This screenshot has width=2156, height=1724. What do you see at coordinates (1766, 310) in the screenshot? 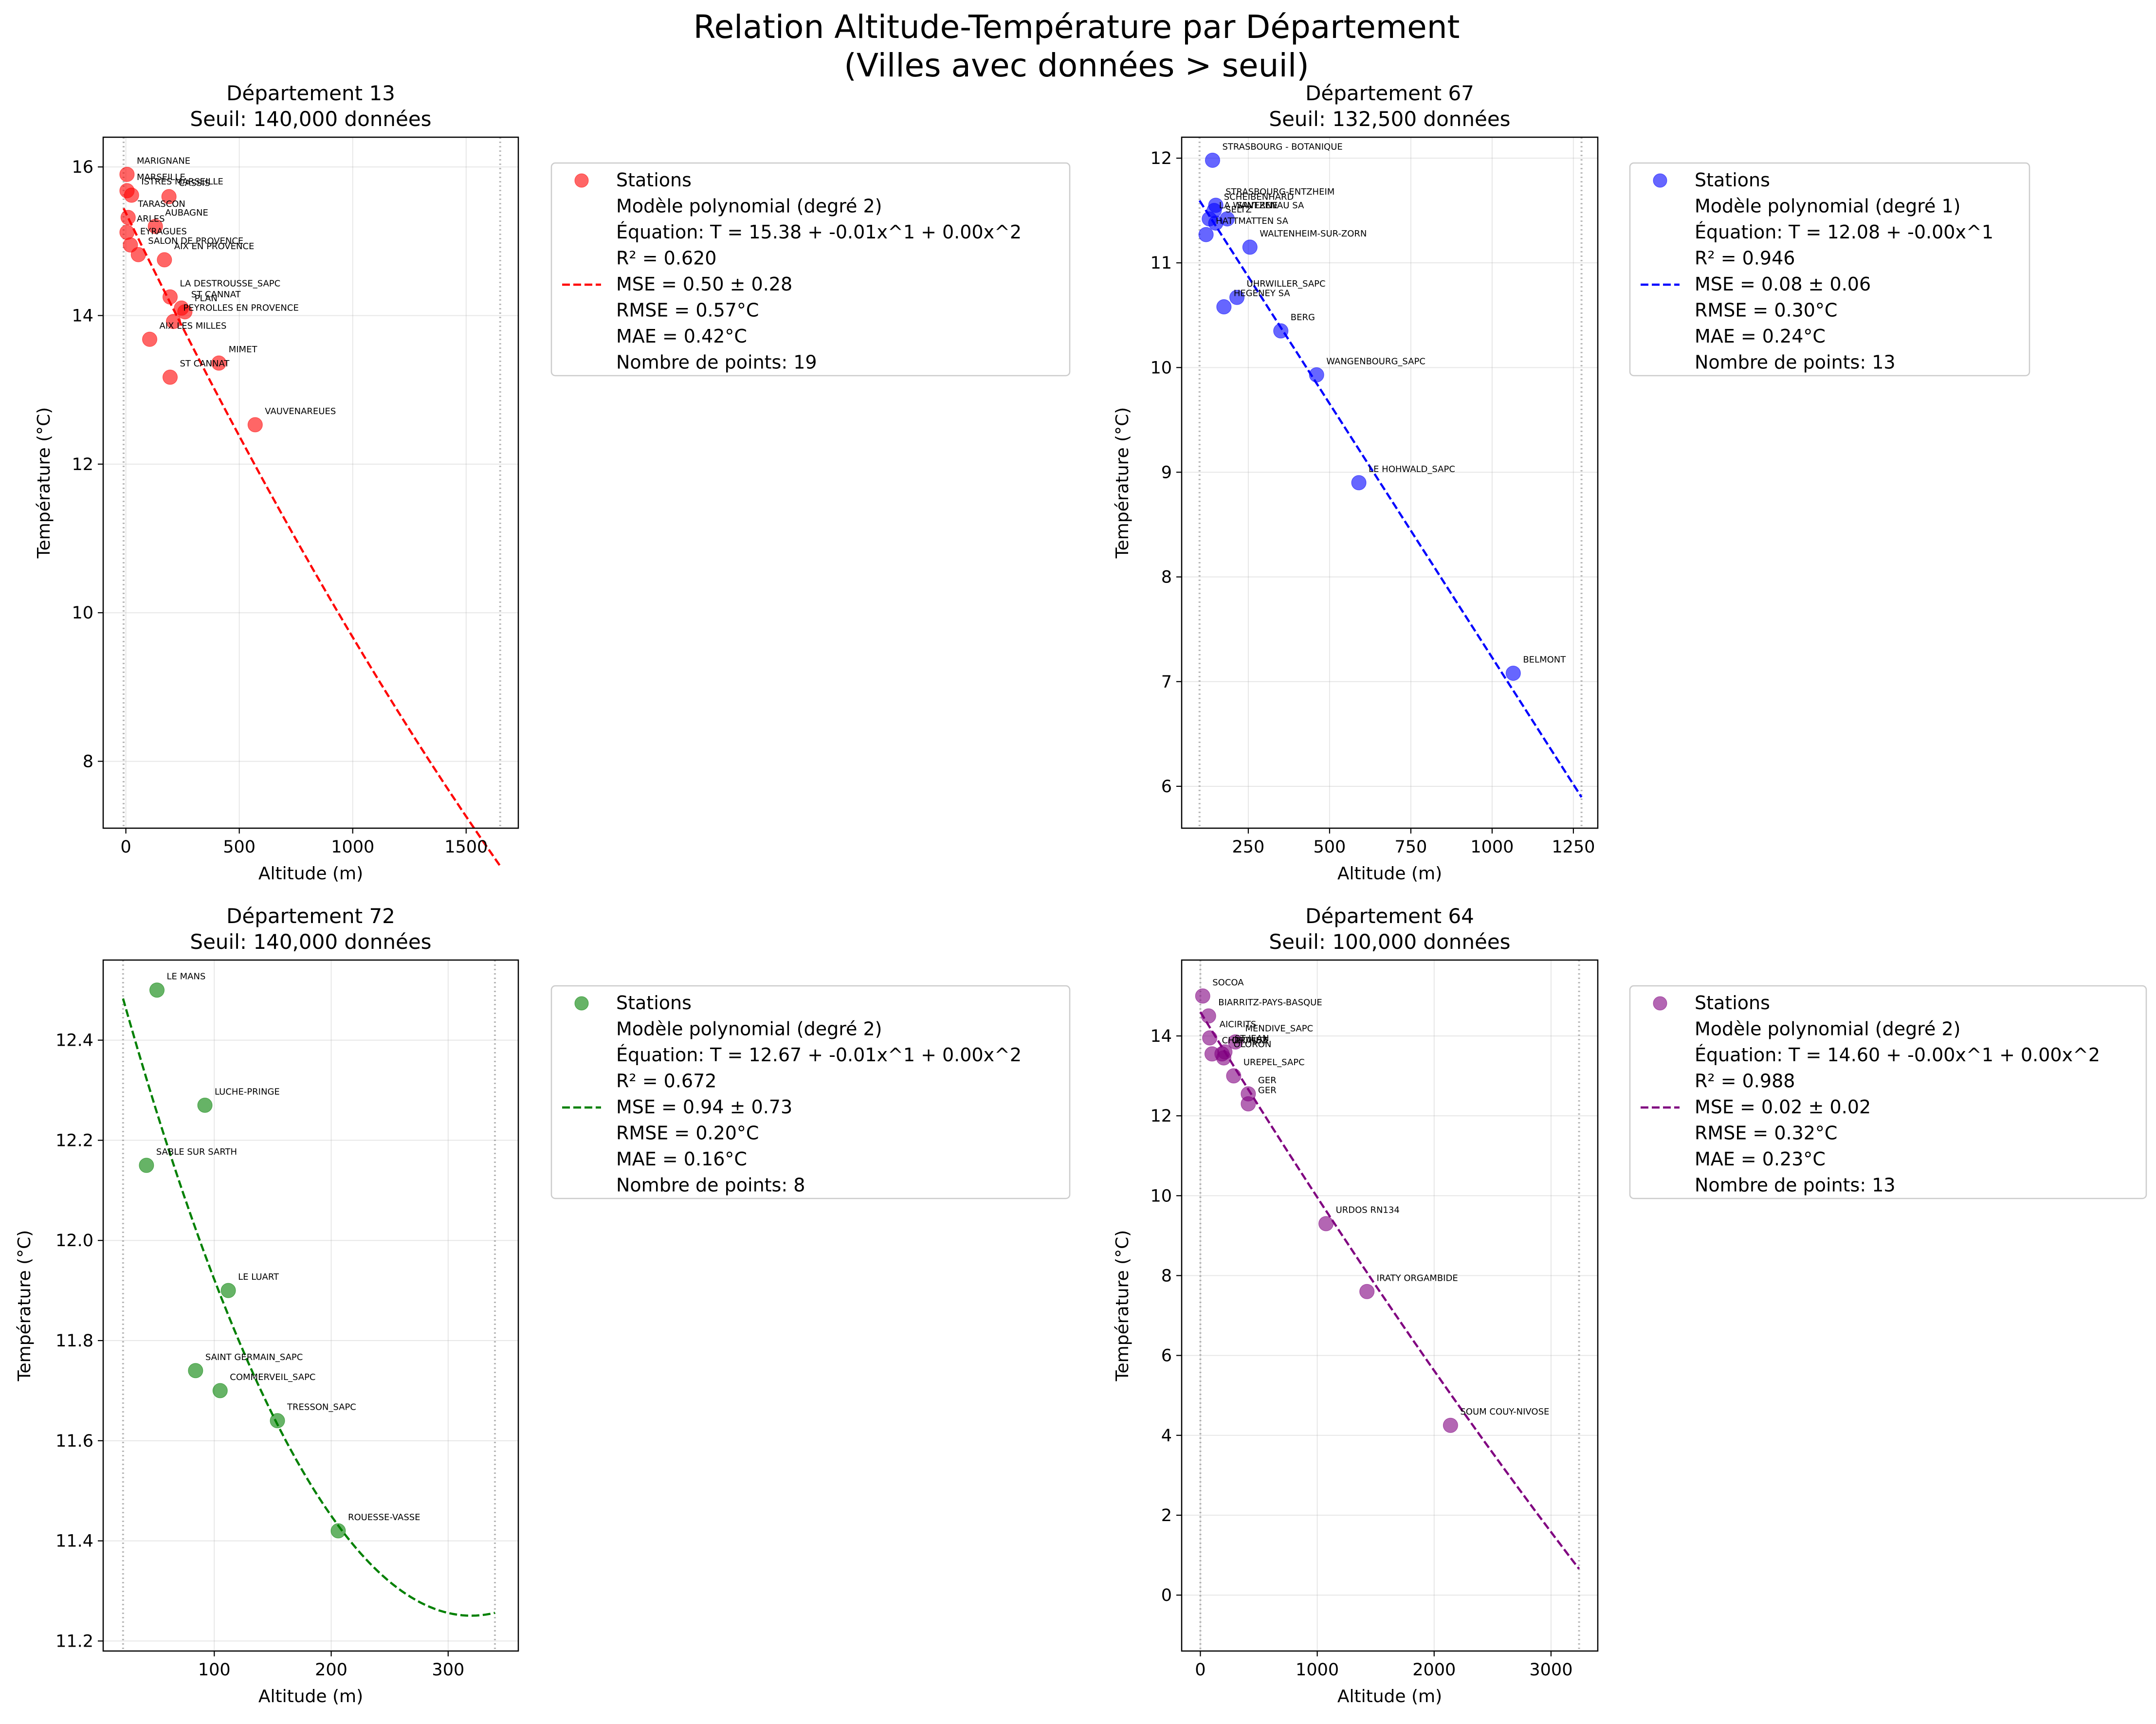
I see `legend-entry: RMSE = 0.30°C` at bounding box center [1766, 310].